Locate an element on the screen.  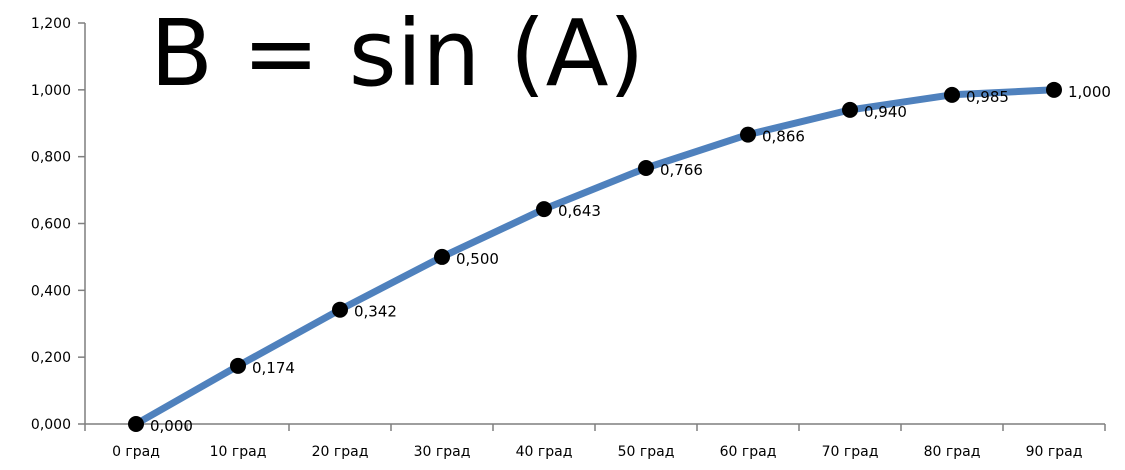
chart-title: B = sin (A) is located at coordinates (397, 53).